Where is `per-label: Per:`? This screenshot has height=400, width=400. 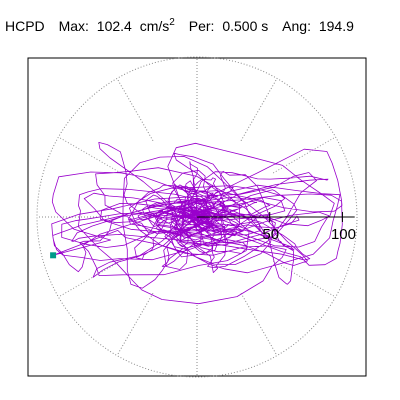
per-label: Per: is located at coordinates (201, 26).